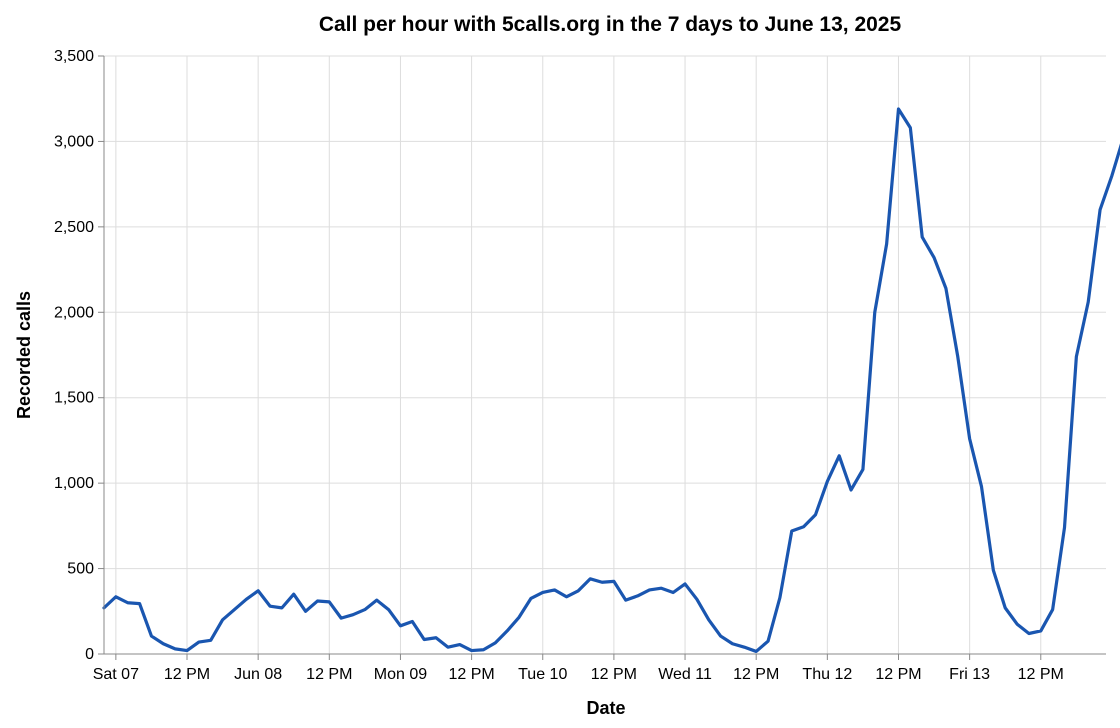 The image size is (1120, 728). What do you see at coordinates (400, 674) in the screenshot?
I see `x-tick-label: Mon 09` at bounding box center [400, 674].